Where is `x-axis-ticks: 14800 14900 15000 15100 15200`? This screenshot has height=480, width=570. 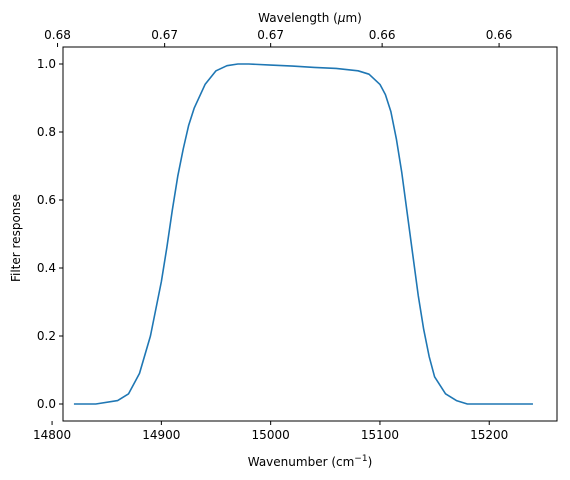 x-axis-ticks: 14800 14900 15000 15100 15200 is located at coordinates (270, 431).